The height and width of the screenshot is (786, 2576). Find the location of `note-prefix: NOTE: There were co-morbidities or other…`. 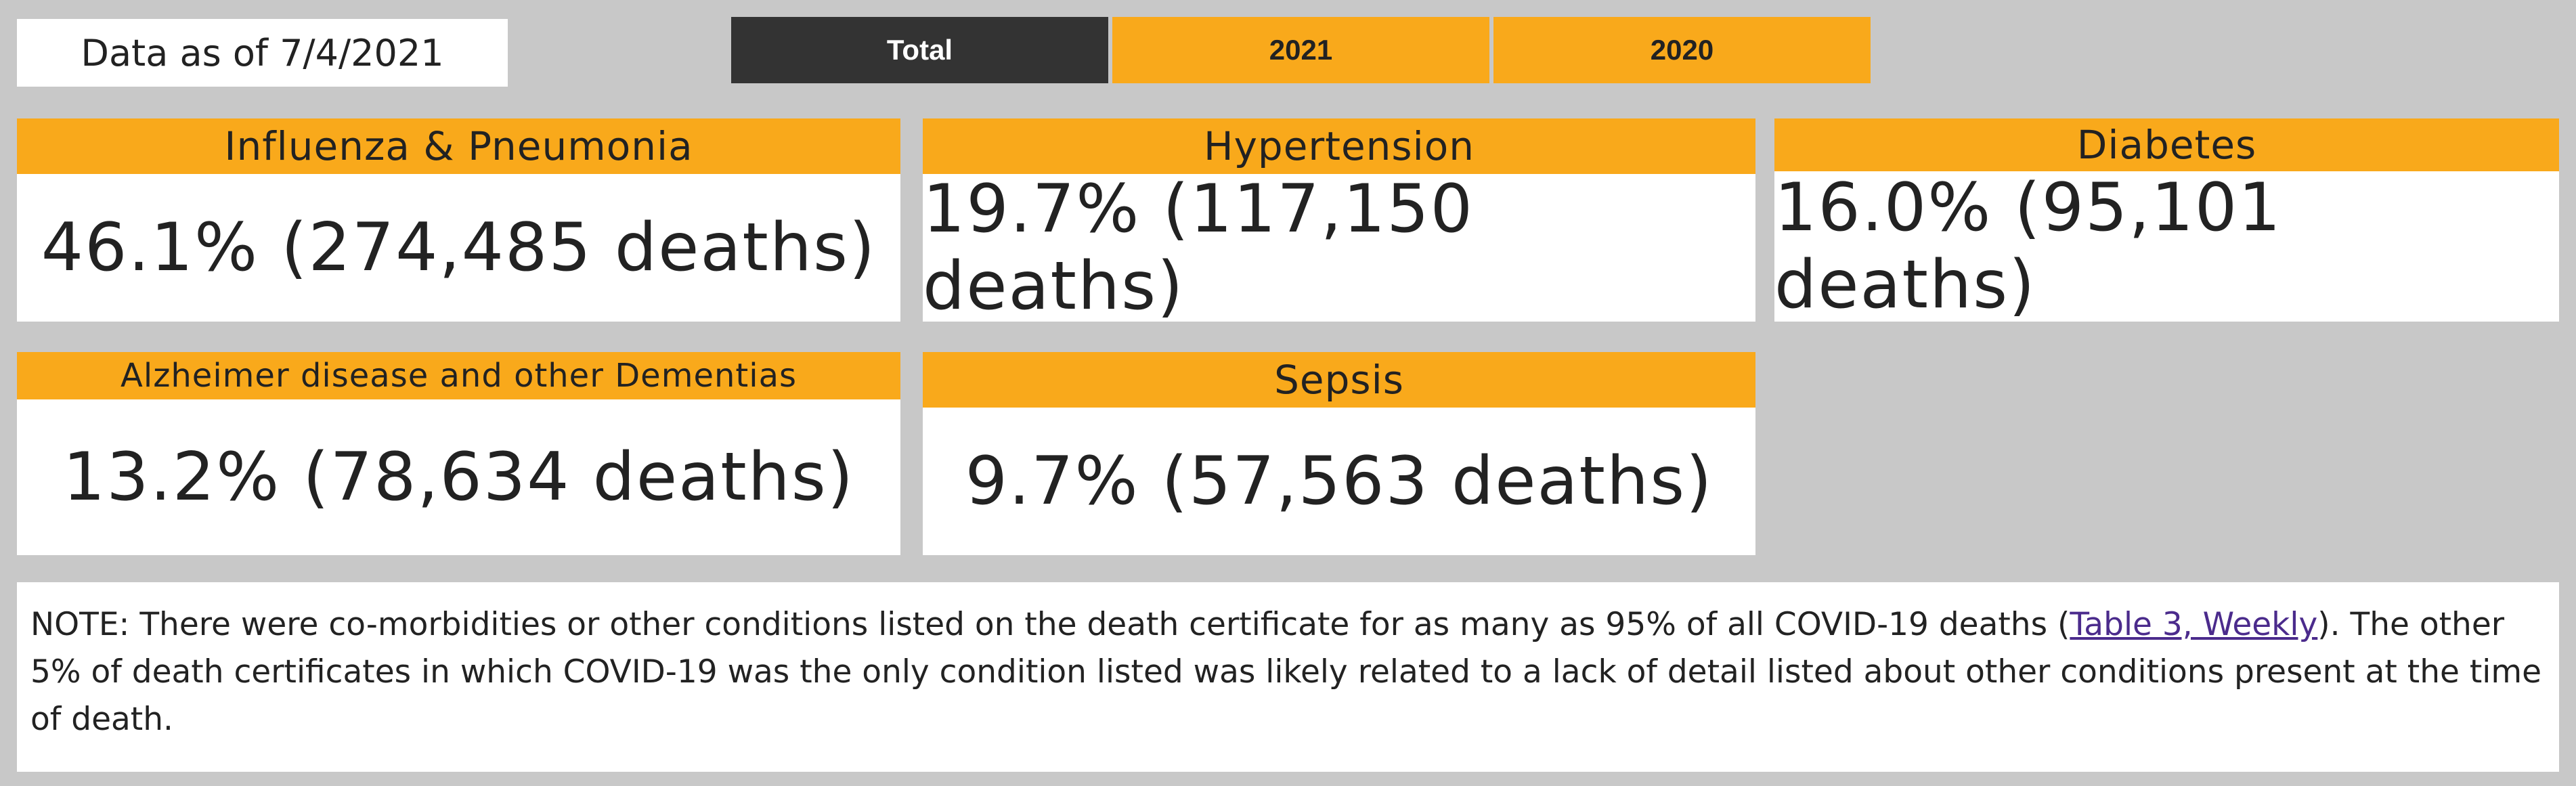

note-prefix: NOTE: There were co-morbidities or other… is located at coordinates (1050, 625).